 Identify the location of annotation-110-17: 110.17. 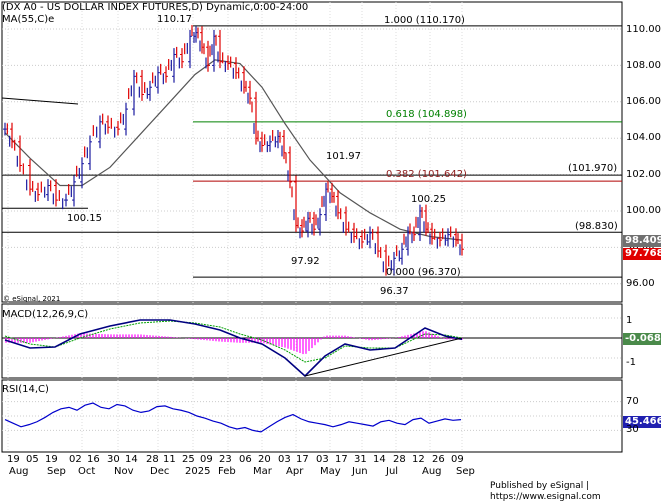
(174, 19).